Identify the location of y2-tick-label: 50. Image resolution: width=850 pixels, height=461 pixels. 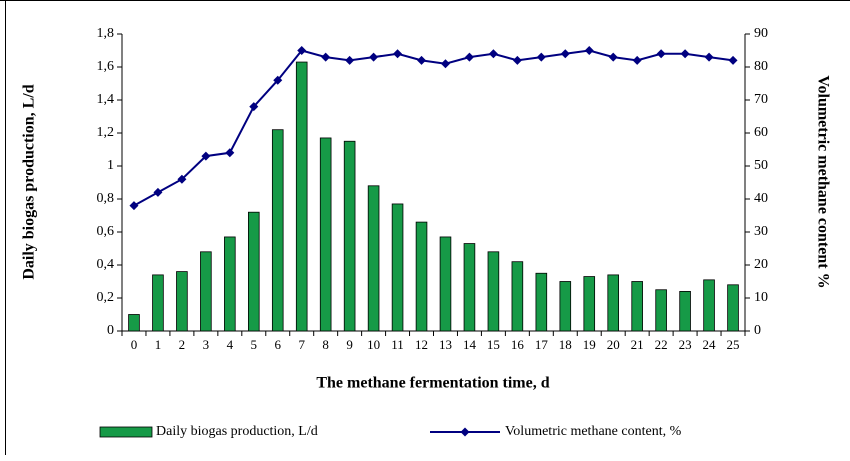
(761, 165).